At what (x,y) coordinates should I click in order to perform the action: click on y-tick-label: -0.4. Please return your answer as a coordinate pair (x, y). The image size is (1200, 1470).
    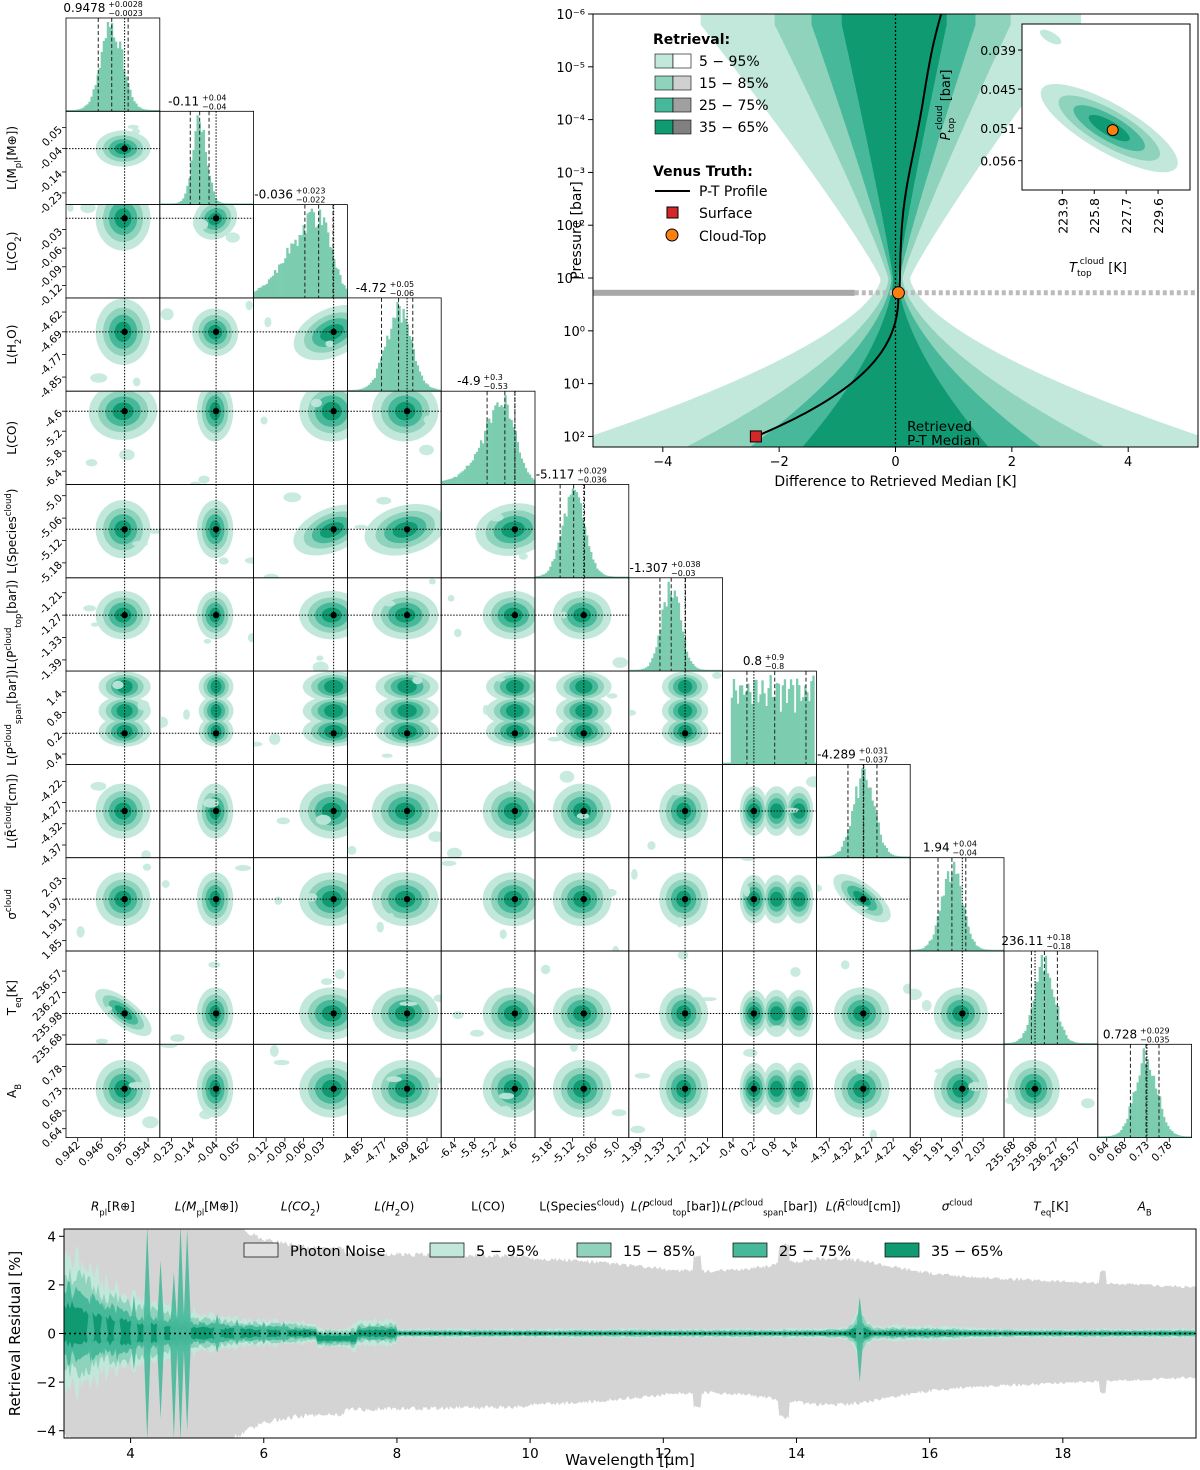
    Looking at the image, I should click on (53, 761).